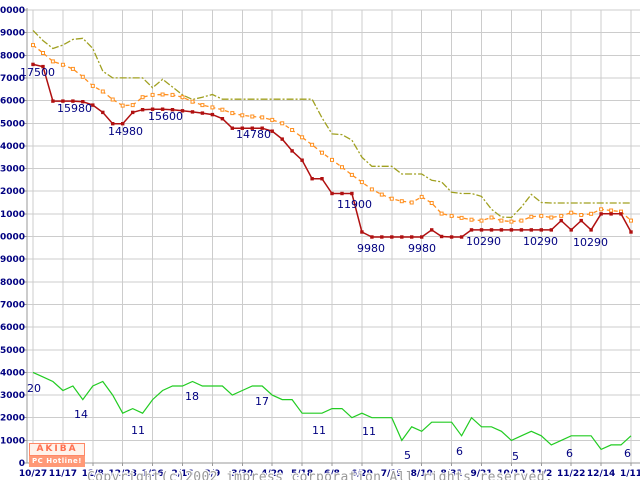 This screenshot has width=640, height=480. Describe the element at coordinates (123, 474) in the screenshot. I see `svg-text: 12/28` at that location.